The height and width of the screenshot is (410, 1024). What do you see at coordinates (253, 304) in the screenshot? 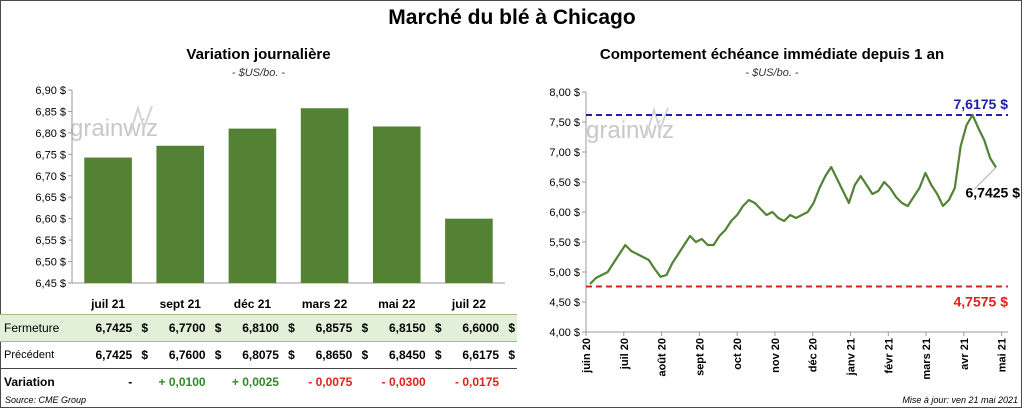
I see `x-category-label: déc 21` at bounding box center [253, 304].